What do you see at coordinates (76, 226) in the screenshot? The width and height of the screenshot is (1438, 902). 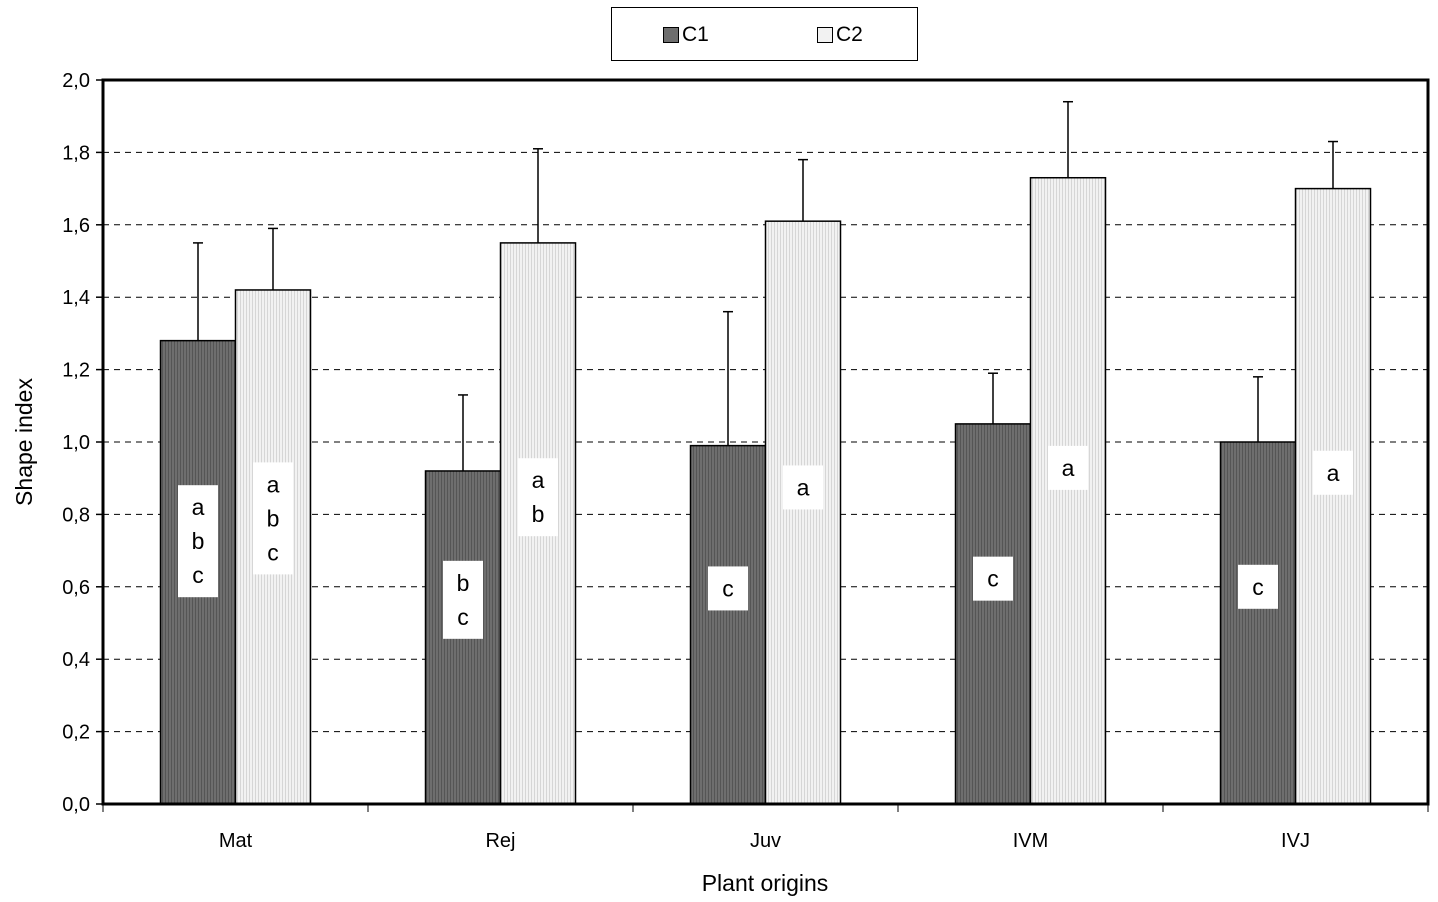 I see `y-tick-label: 1,6` at bounding box center [76, 226].